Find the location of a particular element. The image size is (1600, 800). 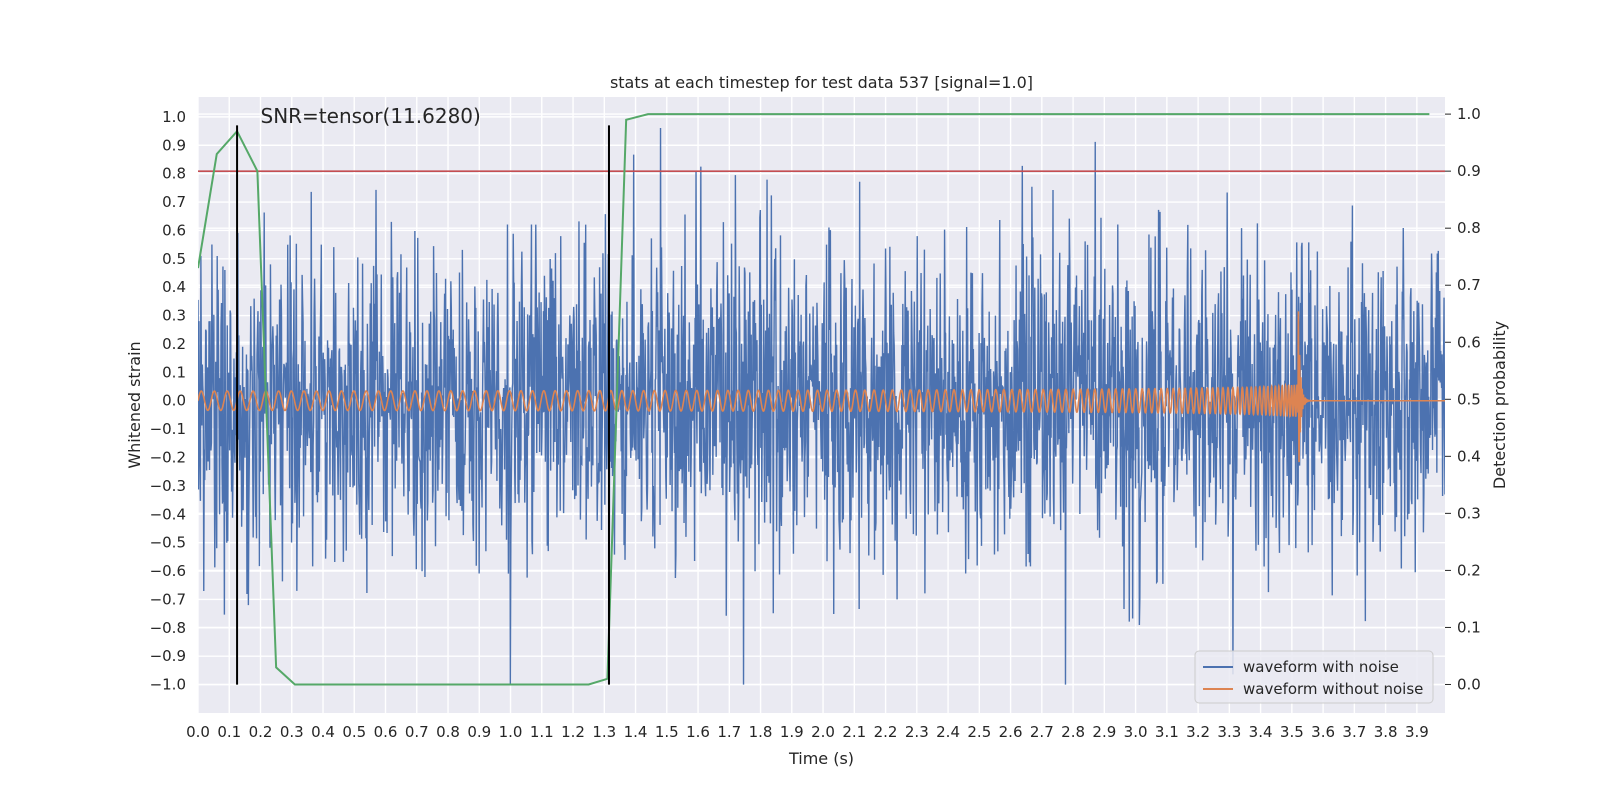

y-tick-label: 1.0 is located at coordinates (174, 117).